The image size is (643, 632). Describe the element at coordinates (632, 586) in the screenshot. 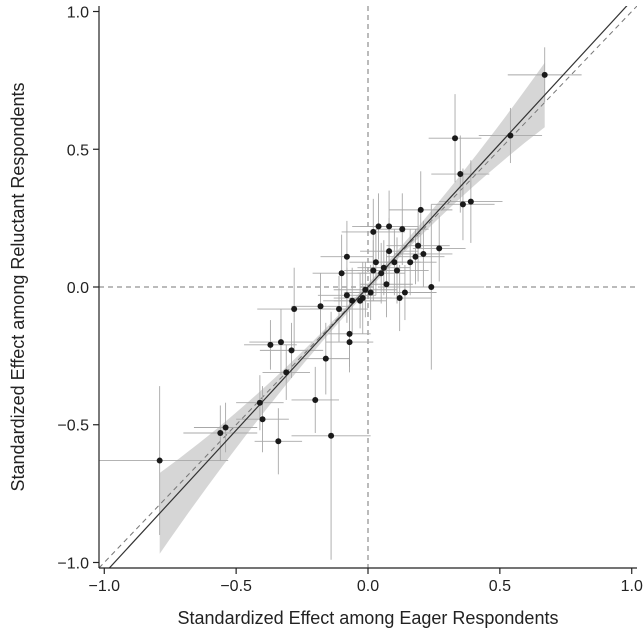

I see `x-tick-label: 1.0` at that location.